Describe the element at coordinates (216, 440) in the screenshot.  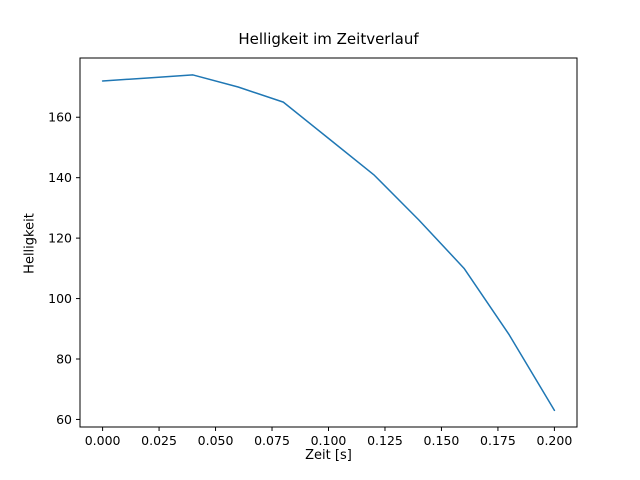
I see `x-tick-label: 0.050` at that location.